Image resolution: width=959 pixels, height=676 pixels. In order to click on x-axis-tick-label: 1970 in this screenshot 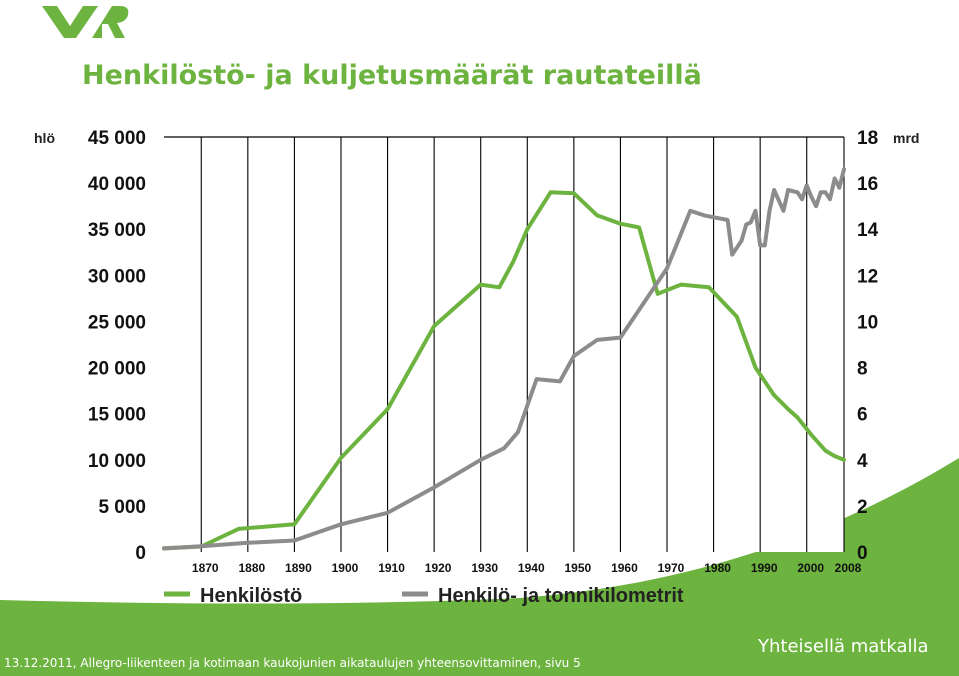, I will do `click(671, 568)`.